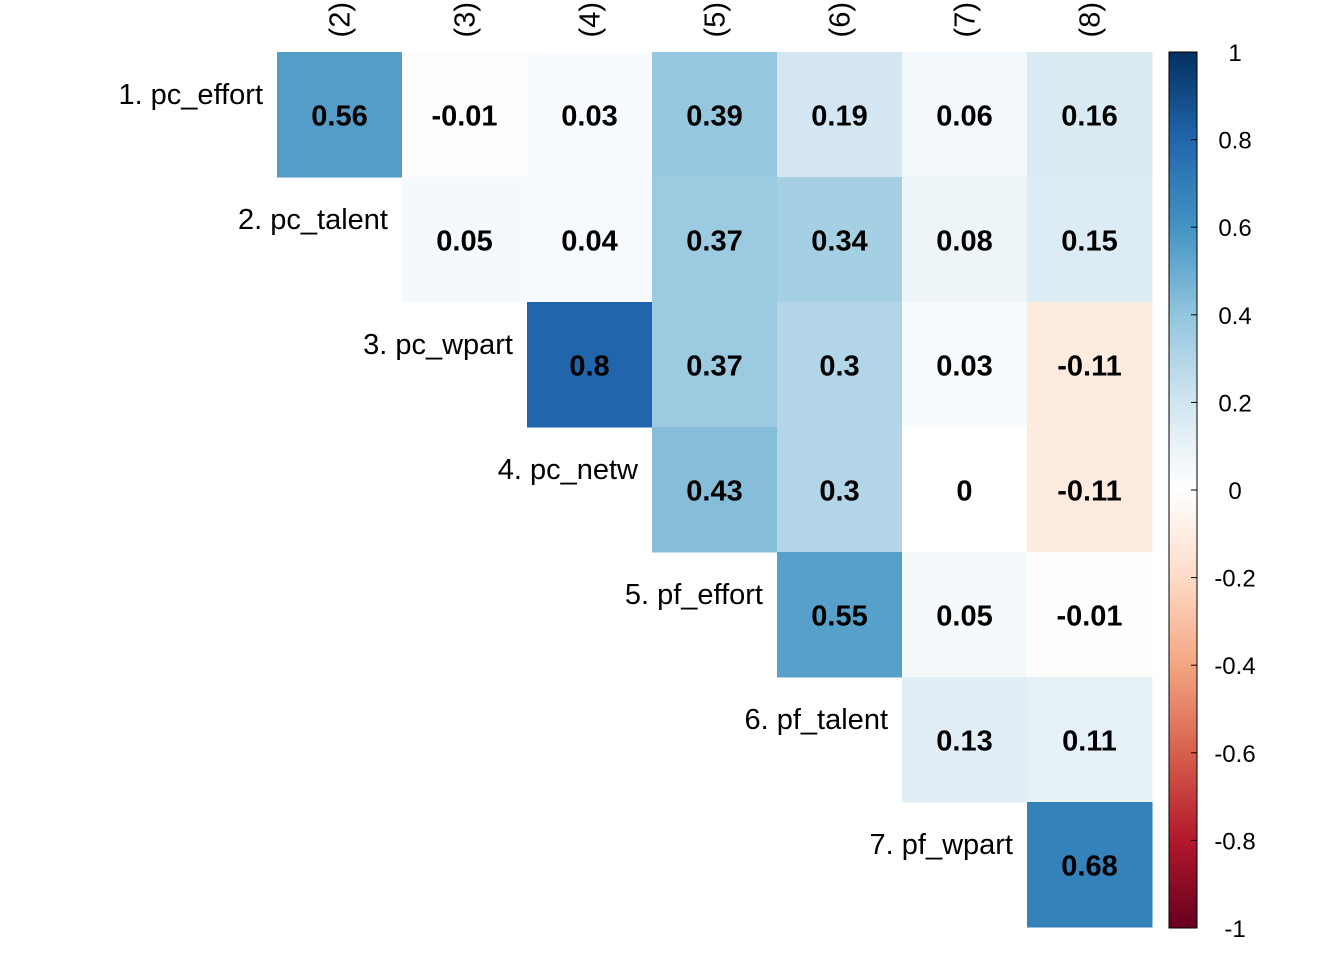  I want to click on colorbar-tick-label: 0, so click(1234, 491).